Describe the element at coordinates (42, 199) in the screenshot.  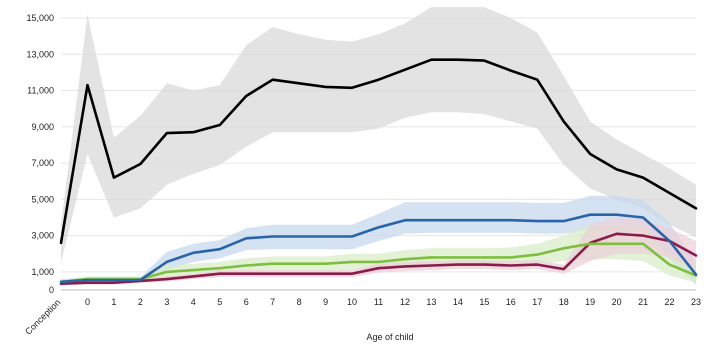
I see `y-tick-label-3: 5,000` at that location.